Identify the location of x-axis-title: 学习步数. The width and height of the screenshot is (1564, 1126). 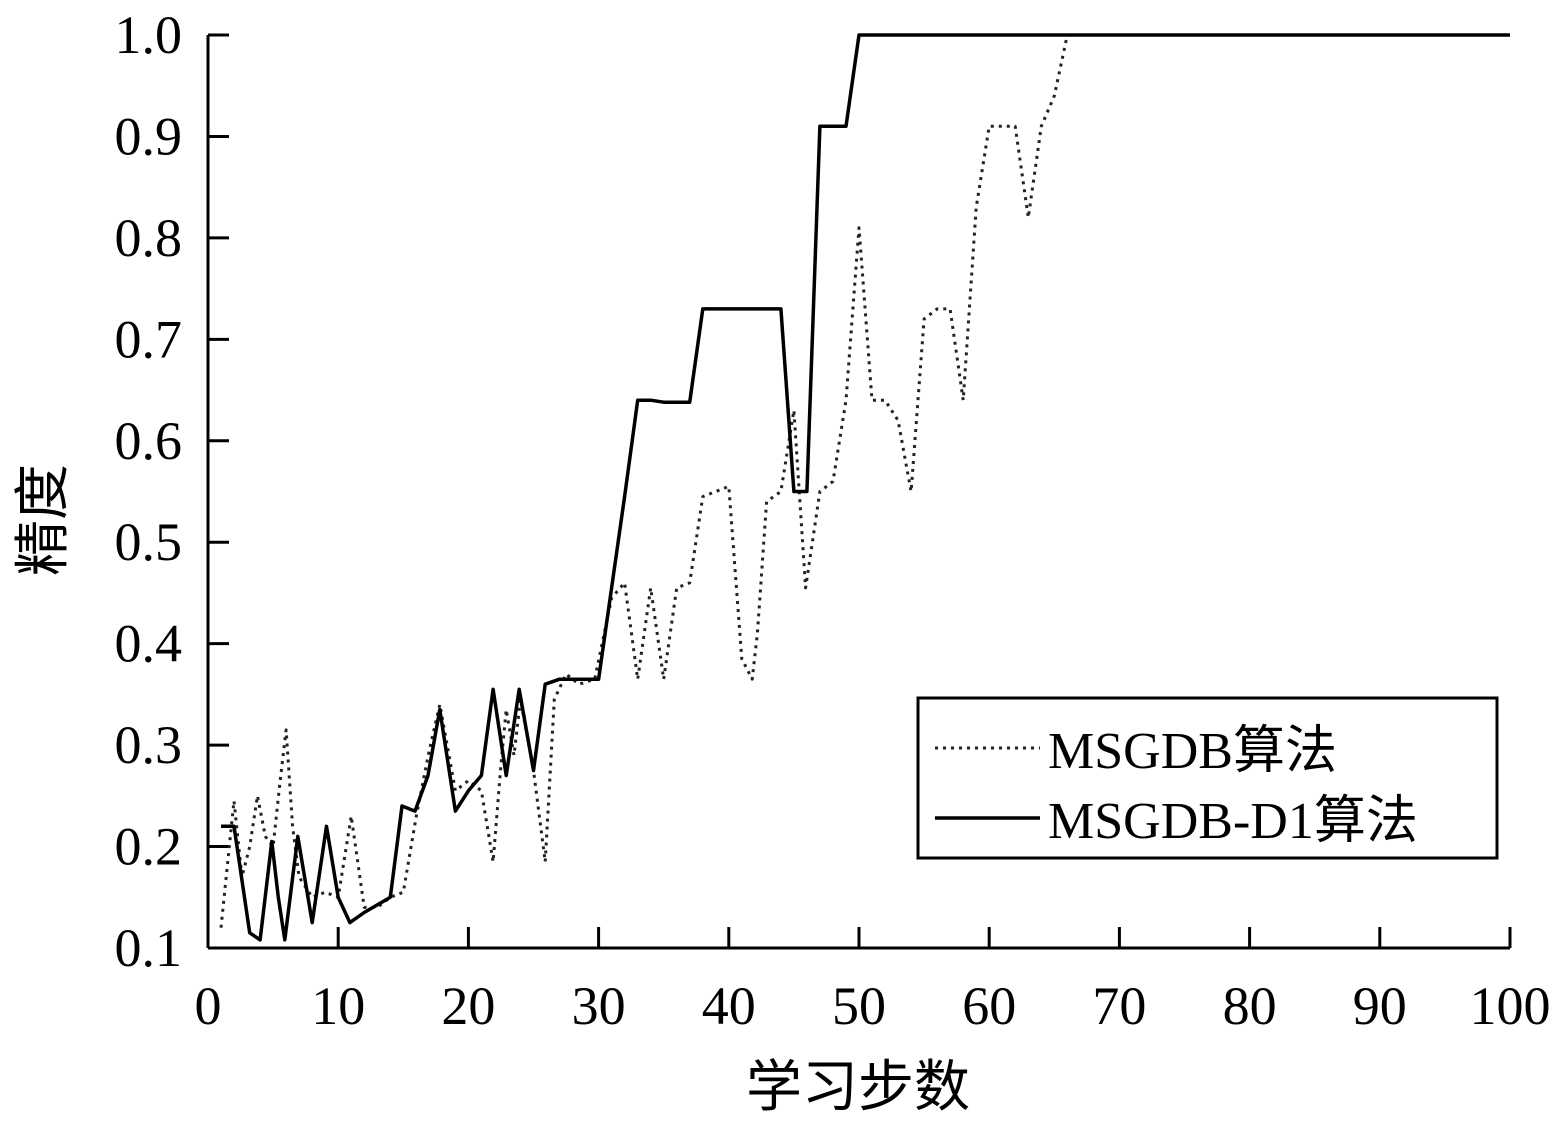
(858, 1088).